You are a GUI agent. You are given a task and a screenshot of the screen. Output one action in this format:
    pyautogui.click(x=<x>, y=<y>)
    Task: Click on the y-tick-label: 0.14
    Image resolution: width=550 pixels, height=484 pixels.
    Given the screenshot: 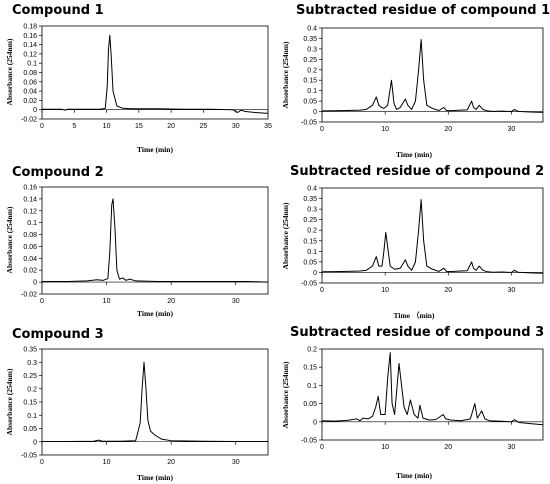 What is the action you would take?
    pyautogui.click(x=30, y=199)
    